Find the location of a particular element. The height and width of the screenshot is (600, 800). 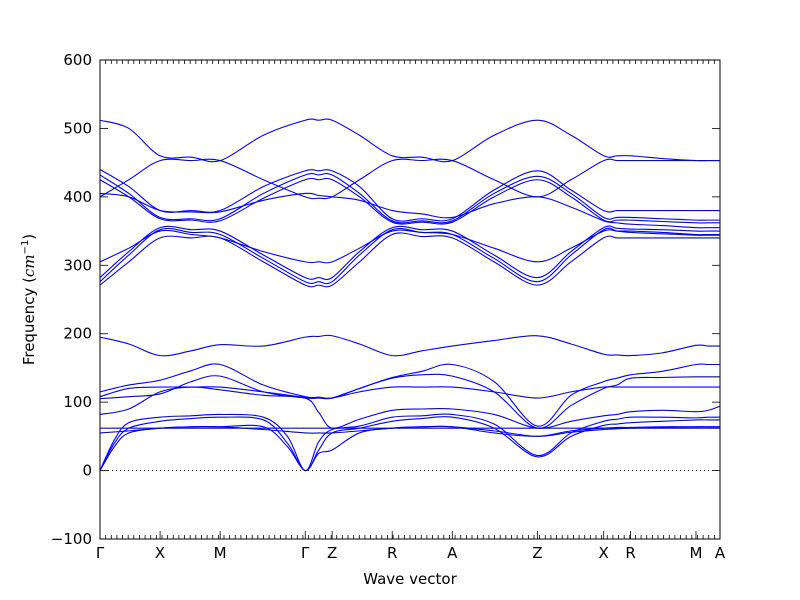

y-tick-label: 500 is located at coordinates (77, 128).